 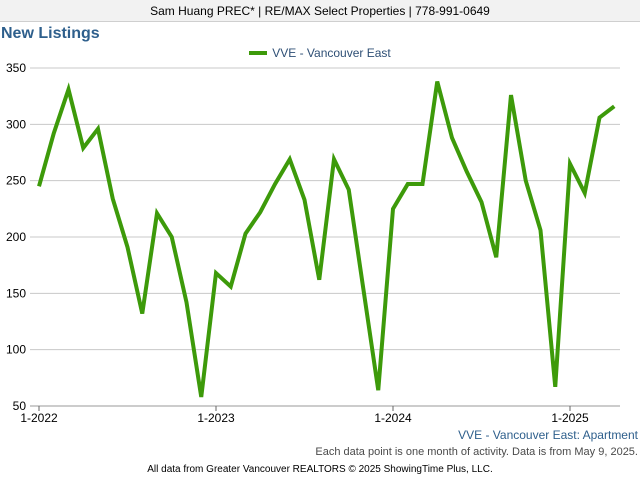 I want to click on legend-label: VVE - Vancouver East, so click(x=331, y=53).